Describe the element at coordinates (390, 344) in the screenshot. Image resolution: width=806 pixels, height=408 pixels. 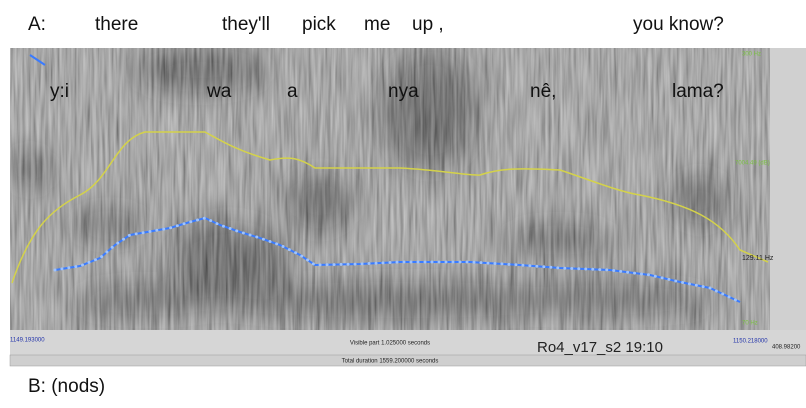
I see `visible-part: Visible part 1.025000 seconds` at that location.